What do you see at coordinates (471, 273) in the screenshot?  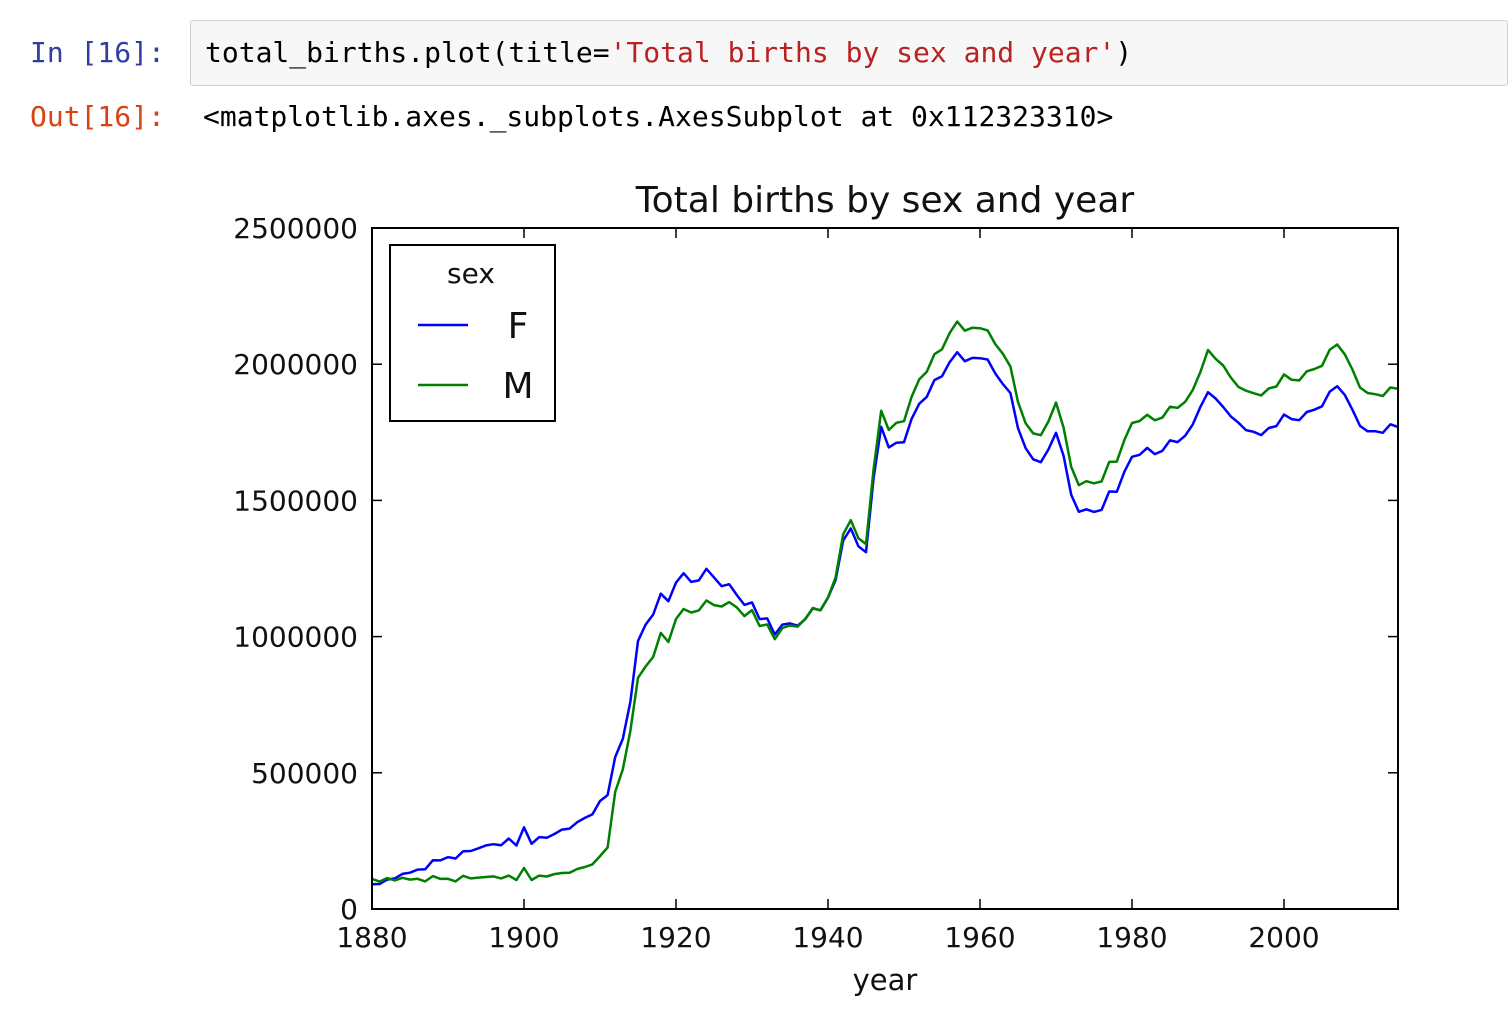 I see `legend-title: sex` at bounding box center [471, 273].